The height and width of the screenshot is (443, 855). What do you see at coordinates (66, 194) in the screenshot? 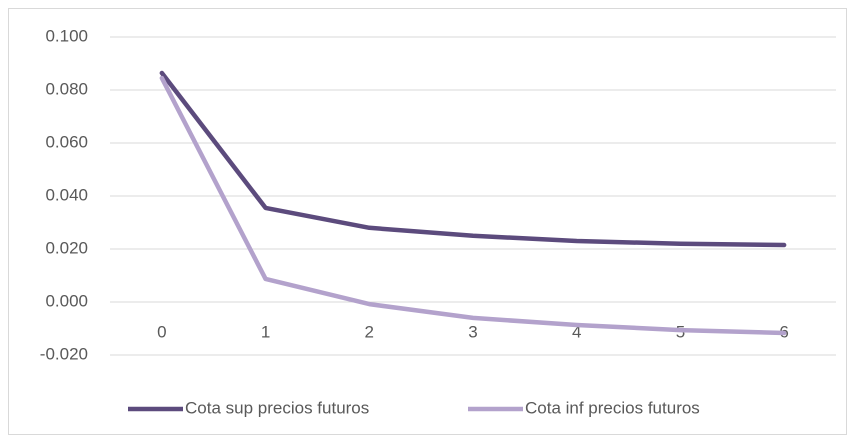
I see `y-tick-label: 0.040` at bounding box center [66, 194].